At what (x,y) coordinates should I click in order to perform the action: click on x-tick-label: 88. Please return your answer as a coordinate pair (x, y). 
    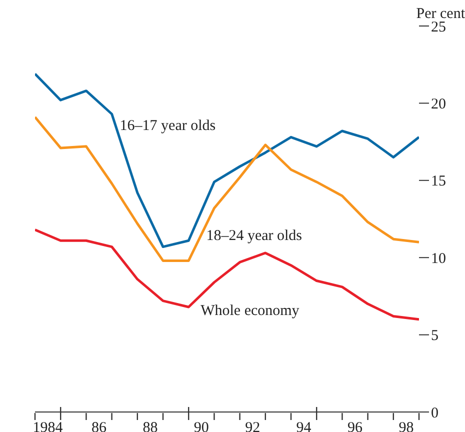
    Looking at the image, I should click on (150, 426).